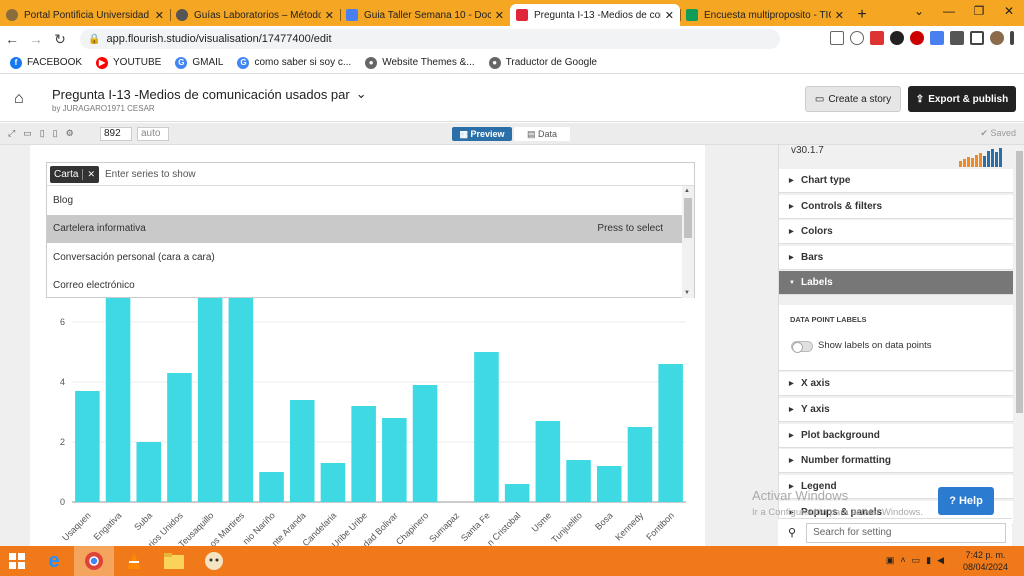 This screenshot has width=1024, height=576. What do you see at coordinates (85, 15) in the screenshot?
I see `browser-tab: Portal Pontificia Universidad Ja ✕` at bounding box center [85, 15].